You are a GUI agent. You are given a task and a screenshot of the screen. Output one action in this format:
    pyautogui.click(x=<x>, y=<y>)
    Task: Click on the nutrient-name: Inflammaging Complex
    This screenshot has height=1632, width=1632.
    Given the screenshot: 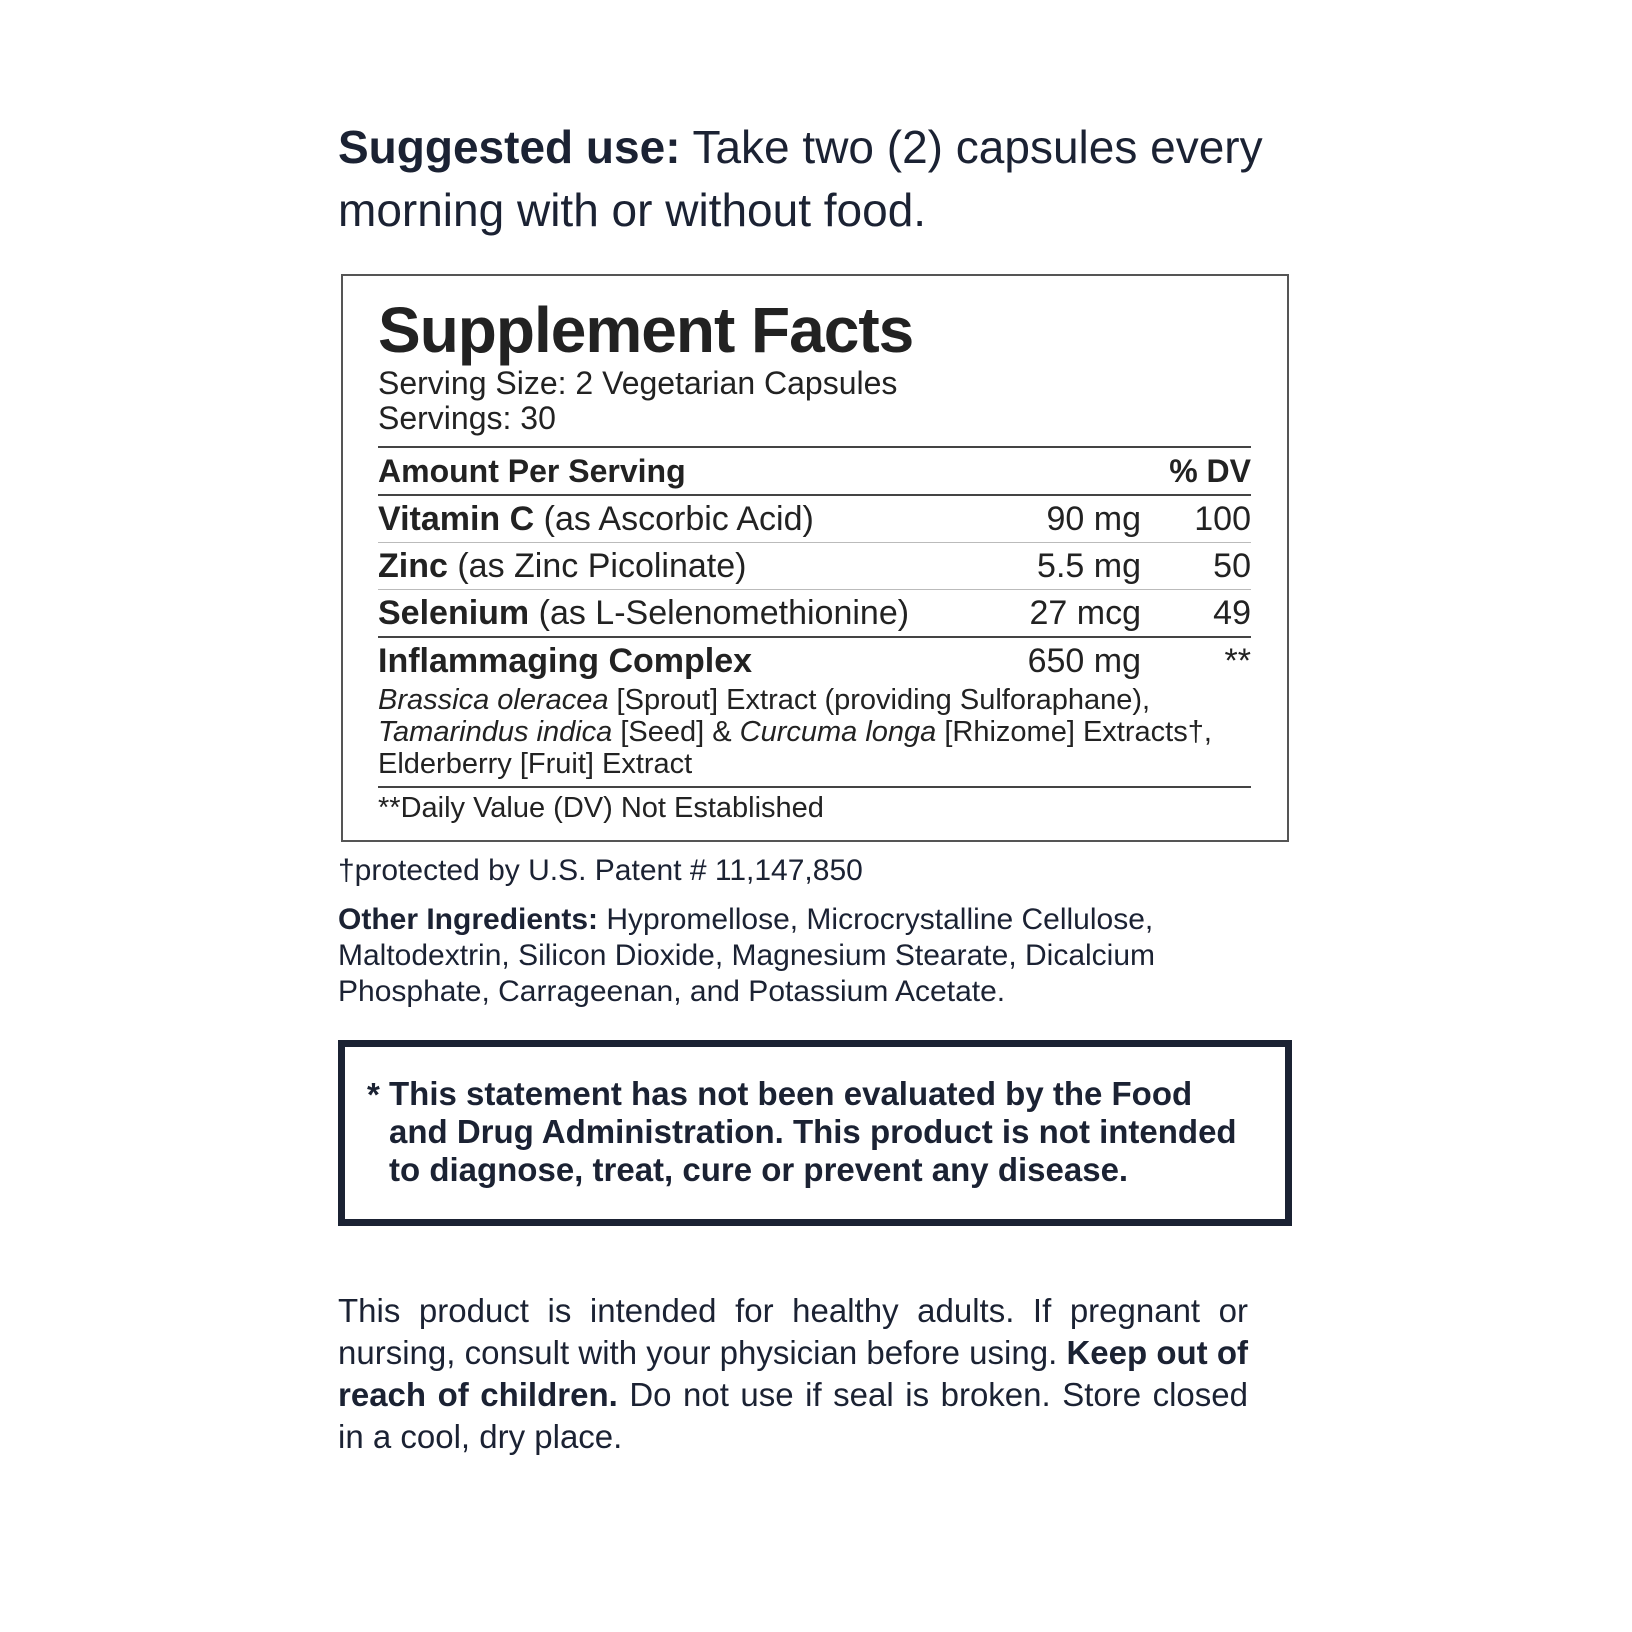 What is the action you would take?
    pyautogui.click(x=565, y=661)
    